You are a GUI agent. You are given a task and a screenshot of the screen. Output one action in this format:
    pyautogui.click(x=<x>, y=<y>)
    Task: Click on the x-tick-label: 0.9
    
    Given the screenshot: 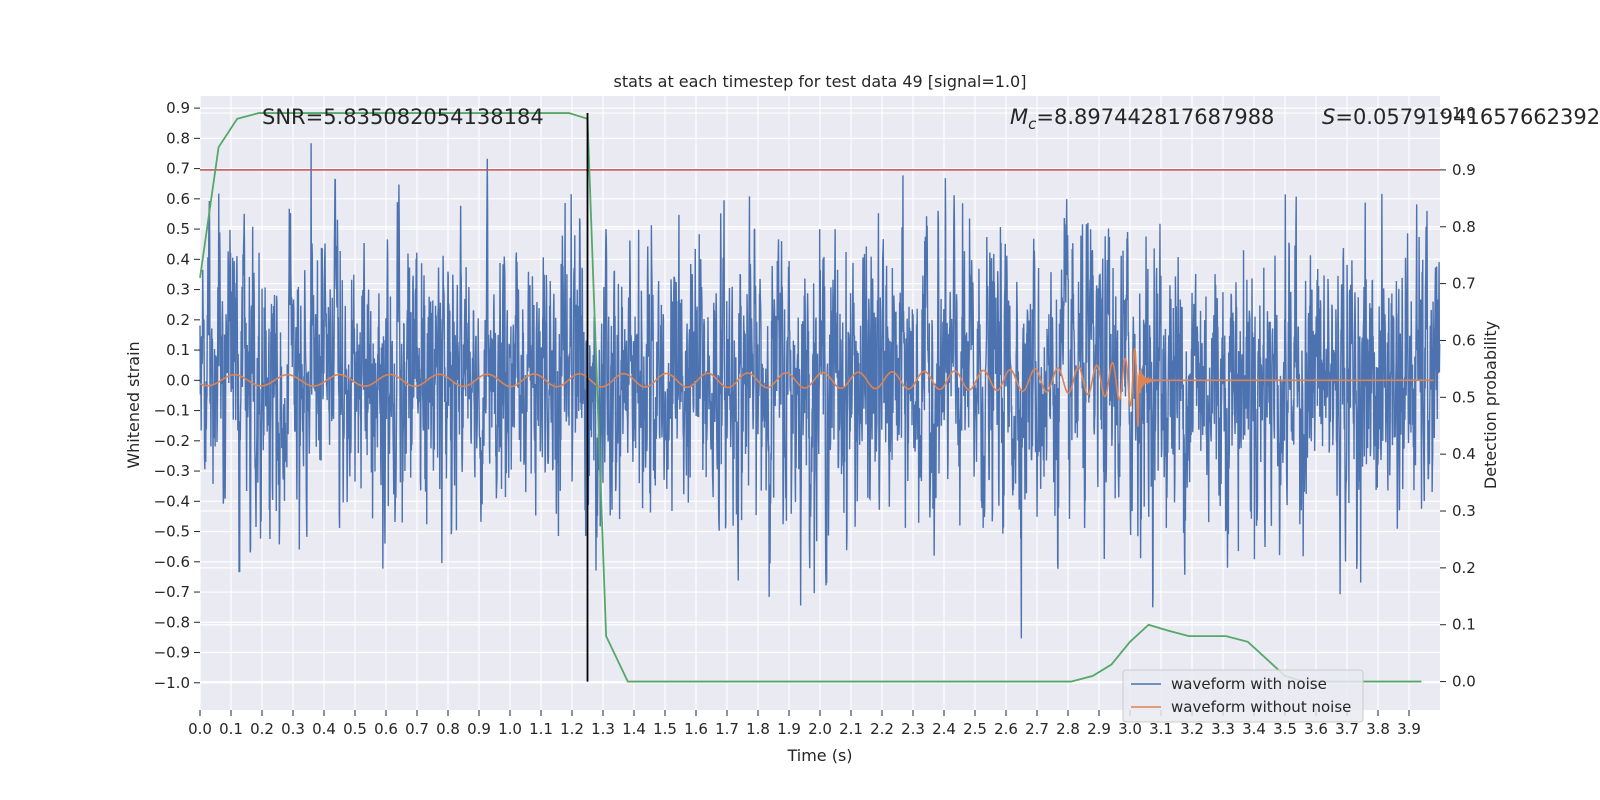 What is the action you would take?
    pyautogui.click(x=479, y=729)
    